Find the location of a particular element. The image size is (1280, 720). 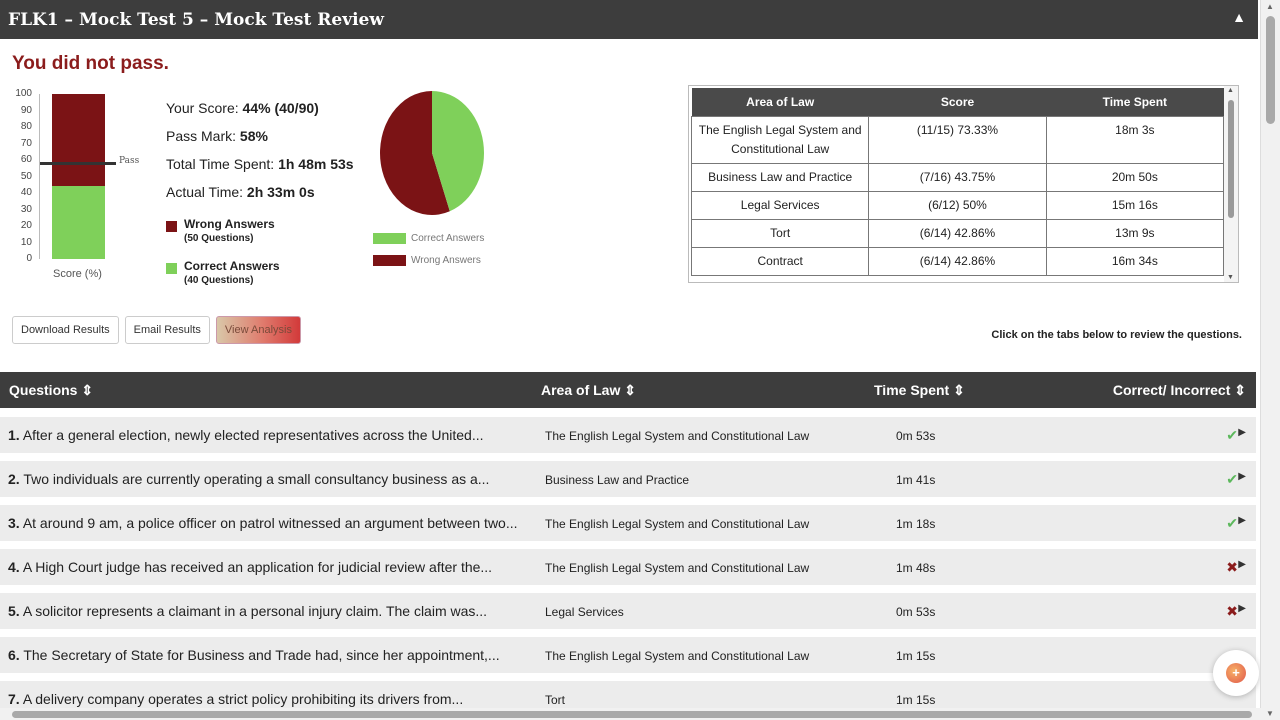

gauge-tick: 20 is located at coordinates (26, 225).